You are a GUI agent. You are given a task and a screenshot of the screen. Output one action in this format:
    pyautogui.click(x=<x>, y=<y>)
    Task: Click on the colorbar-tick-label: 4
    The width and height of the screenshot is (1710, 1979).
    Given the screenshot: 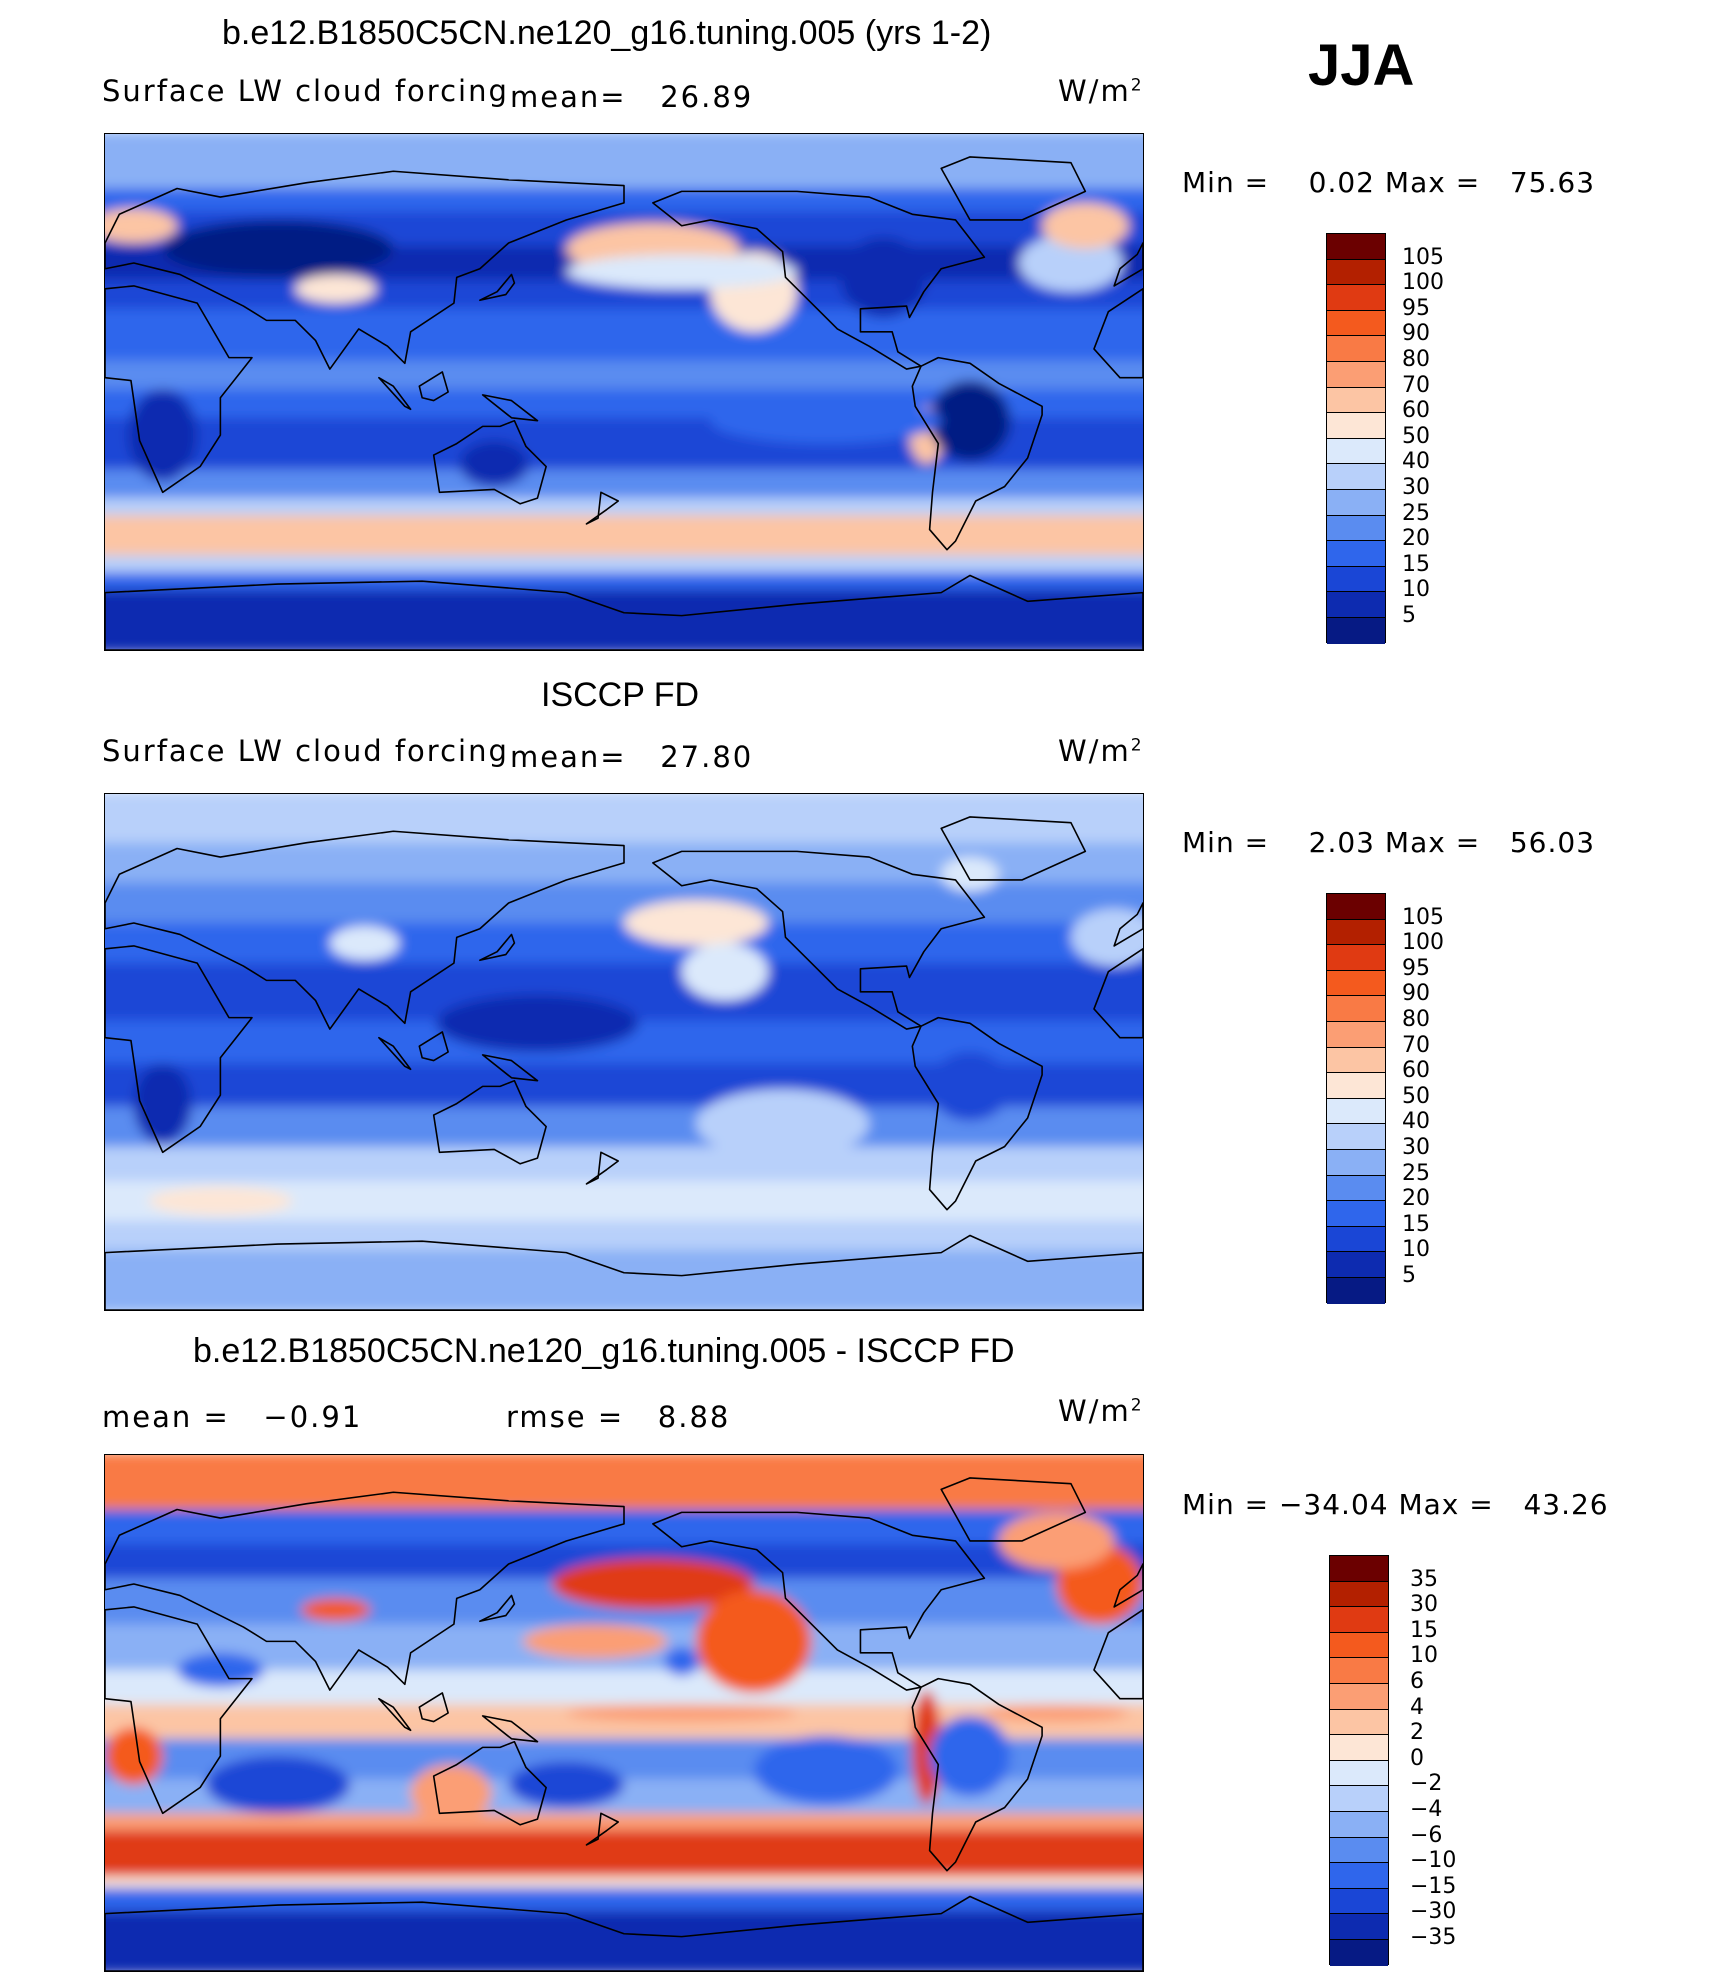 What is the action you would take?
    pyautogui.click(x=1417, y=1707)
    